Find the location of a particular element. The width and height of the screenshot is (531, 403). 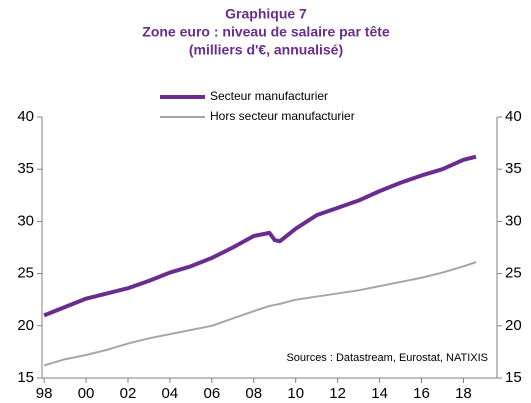

chart-subtitle: (milliers d'€, annualisé) is located at coordinates (266, 50).